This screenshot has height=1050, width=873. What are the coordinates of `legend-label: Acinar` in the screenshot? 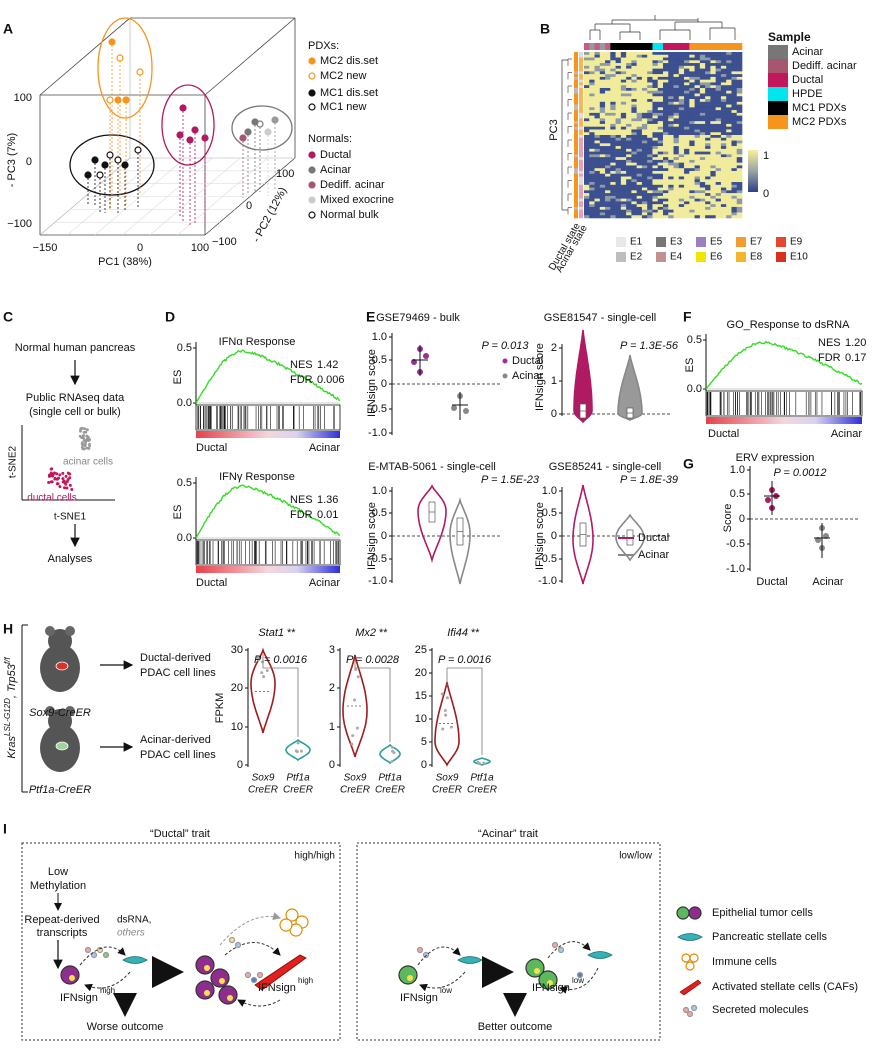 It's located at (528, 376).